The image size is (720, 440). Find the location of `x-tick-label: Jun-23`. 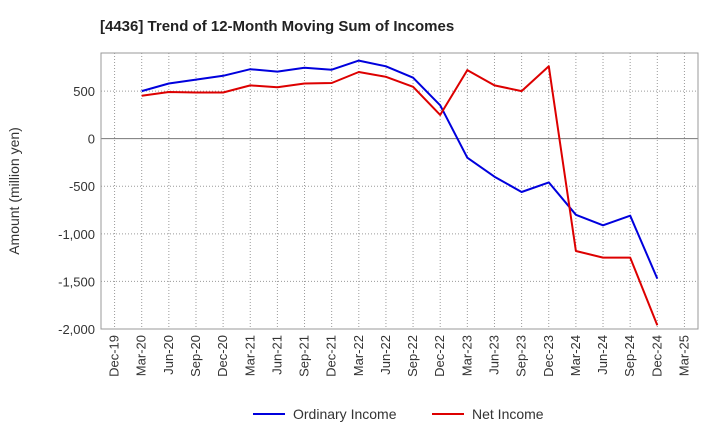

x-tick-label: Jun-23 is located at coordinates (493, 355).